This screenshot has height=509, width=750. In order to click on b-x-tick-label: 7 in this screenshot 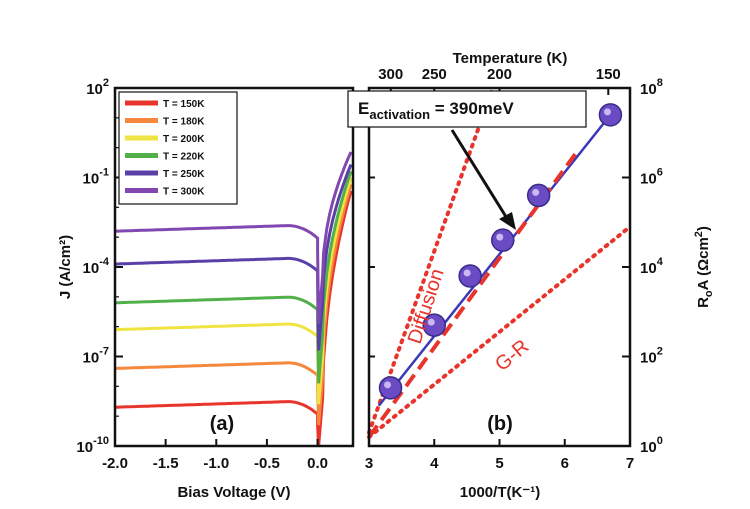, I will do `click(630, 463)`.